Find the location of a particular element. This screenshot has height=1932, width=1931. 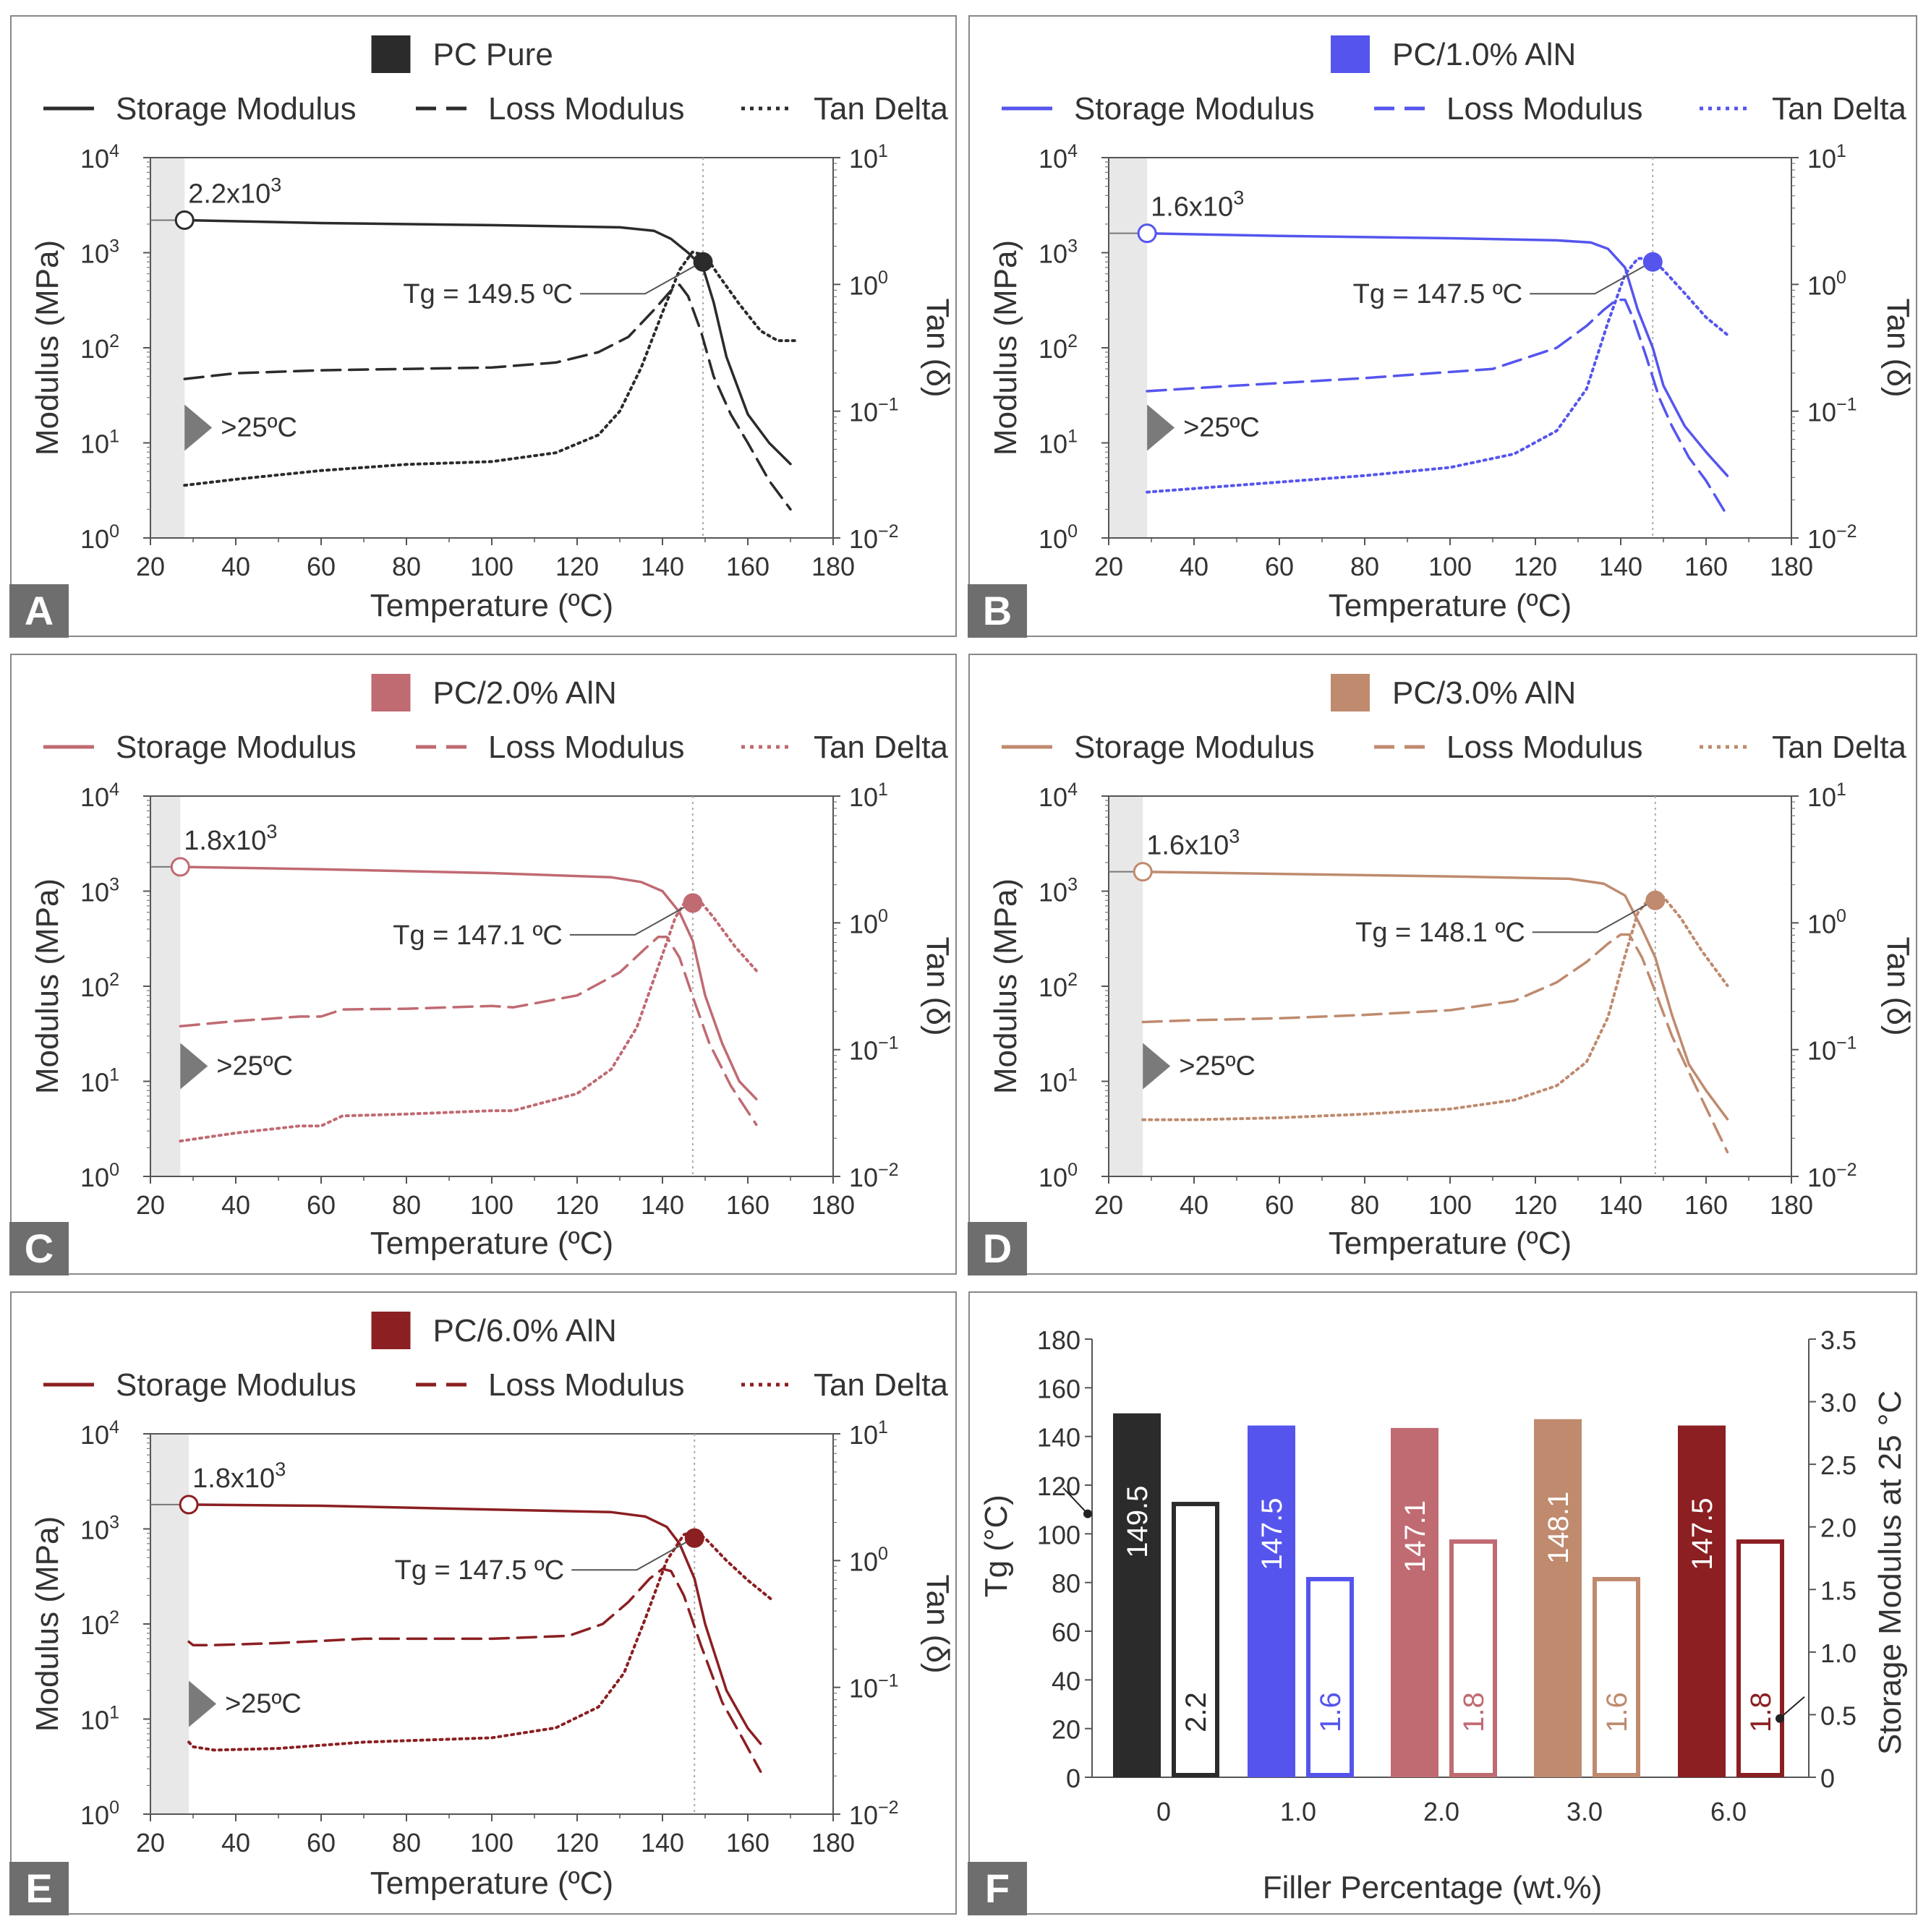

legend-tan-label: Tan Delta is located at coordinates (881, 109).